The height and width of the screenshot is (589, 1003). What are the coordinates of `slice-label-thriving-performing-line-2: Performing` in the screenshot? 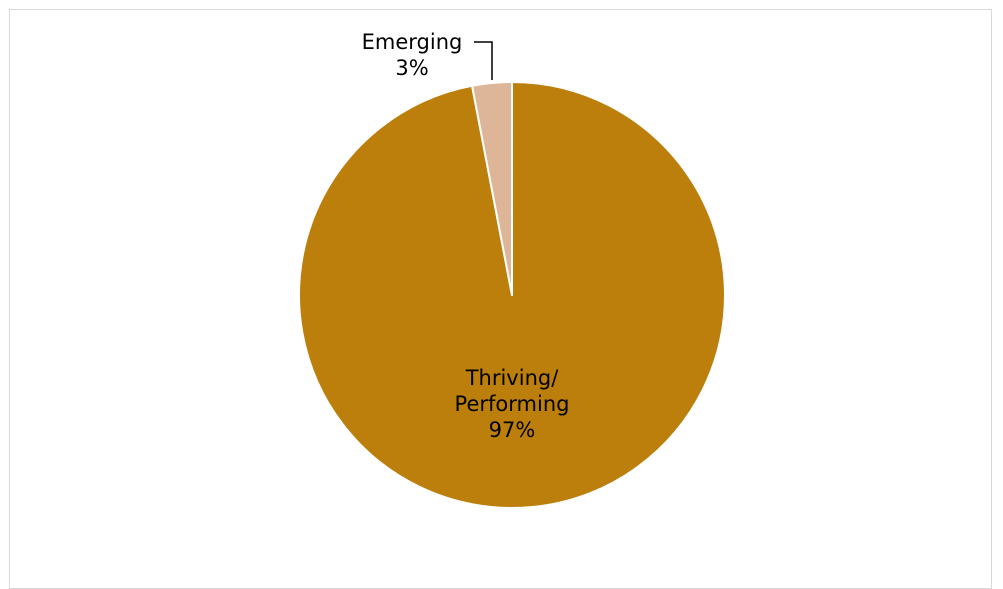 It's located at (512, 404).